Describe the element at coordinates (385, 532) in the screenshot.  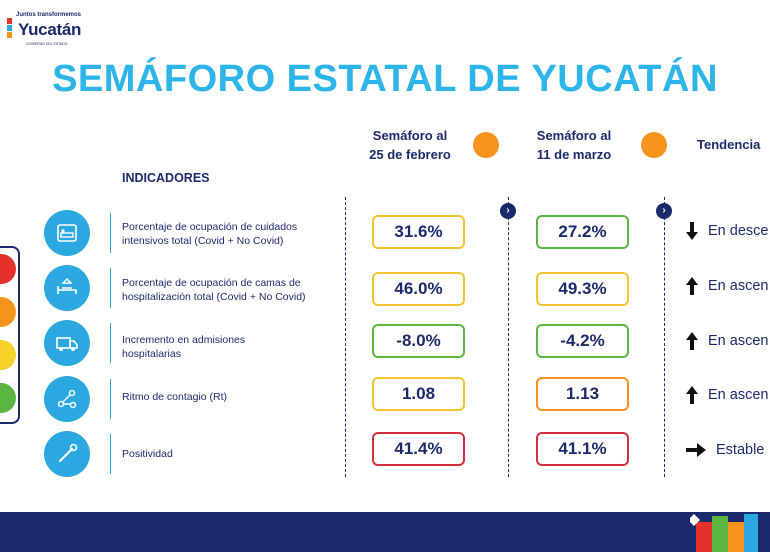
I see `footer-bar` at that location.